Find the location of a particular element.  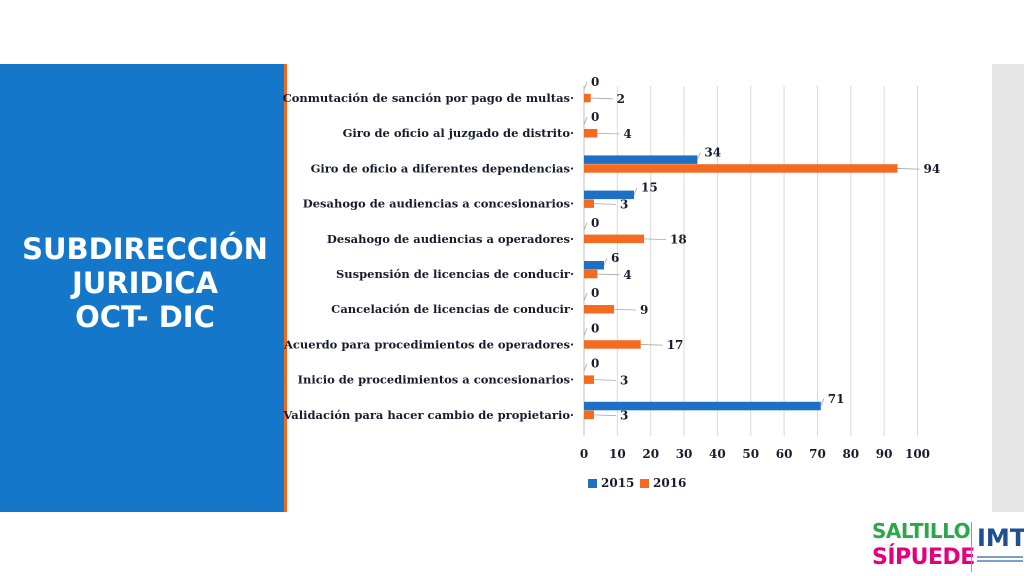

x-tick-label: 30 is located at coordinates (684, 454).